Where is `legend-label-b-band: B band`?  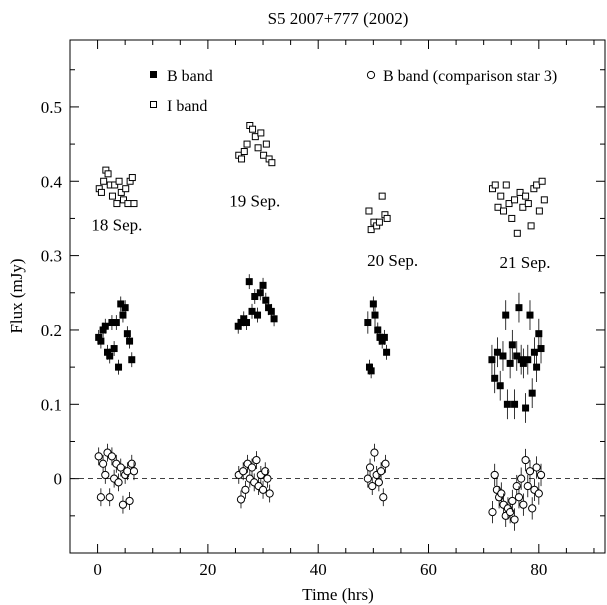
legend-label-b-band: B band is located at coordinates (190, 76).